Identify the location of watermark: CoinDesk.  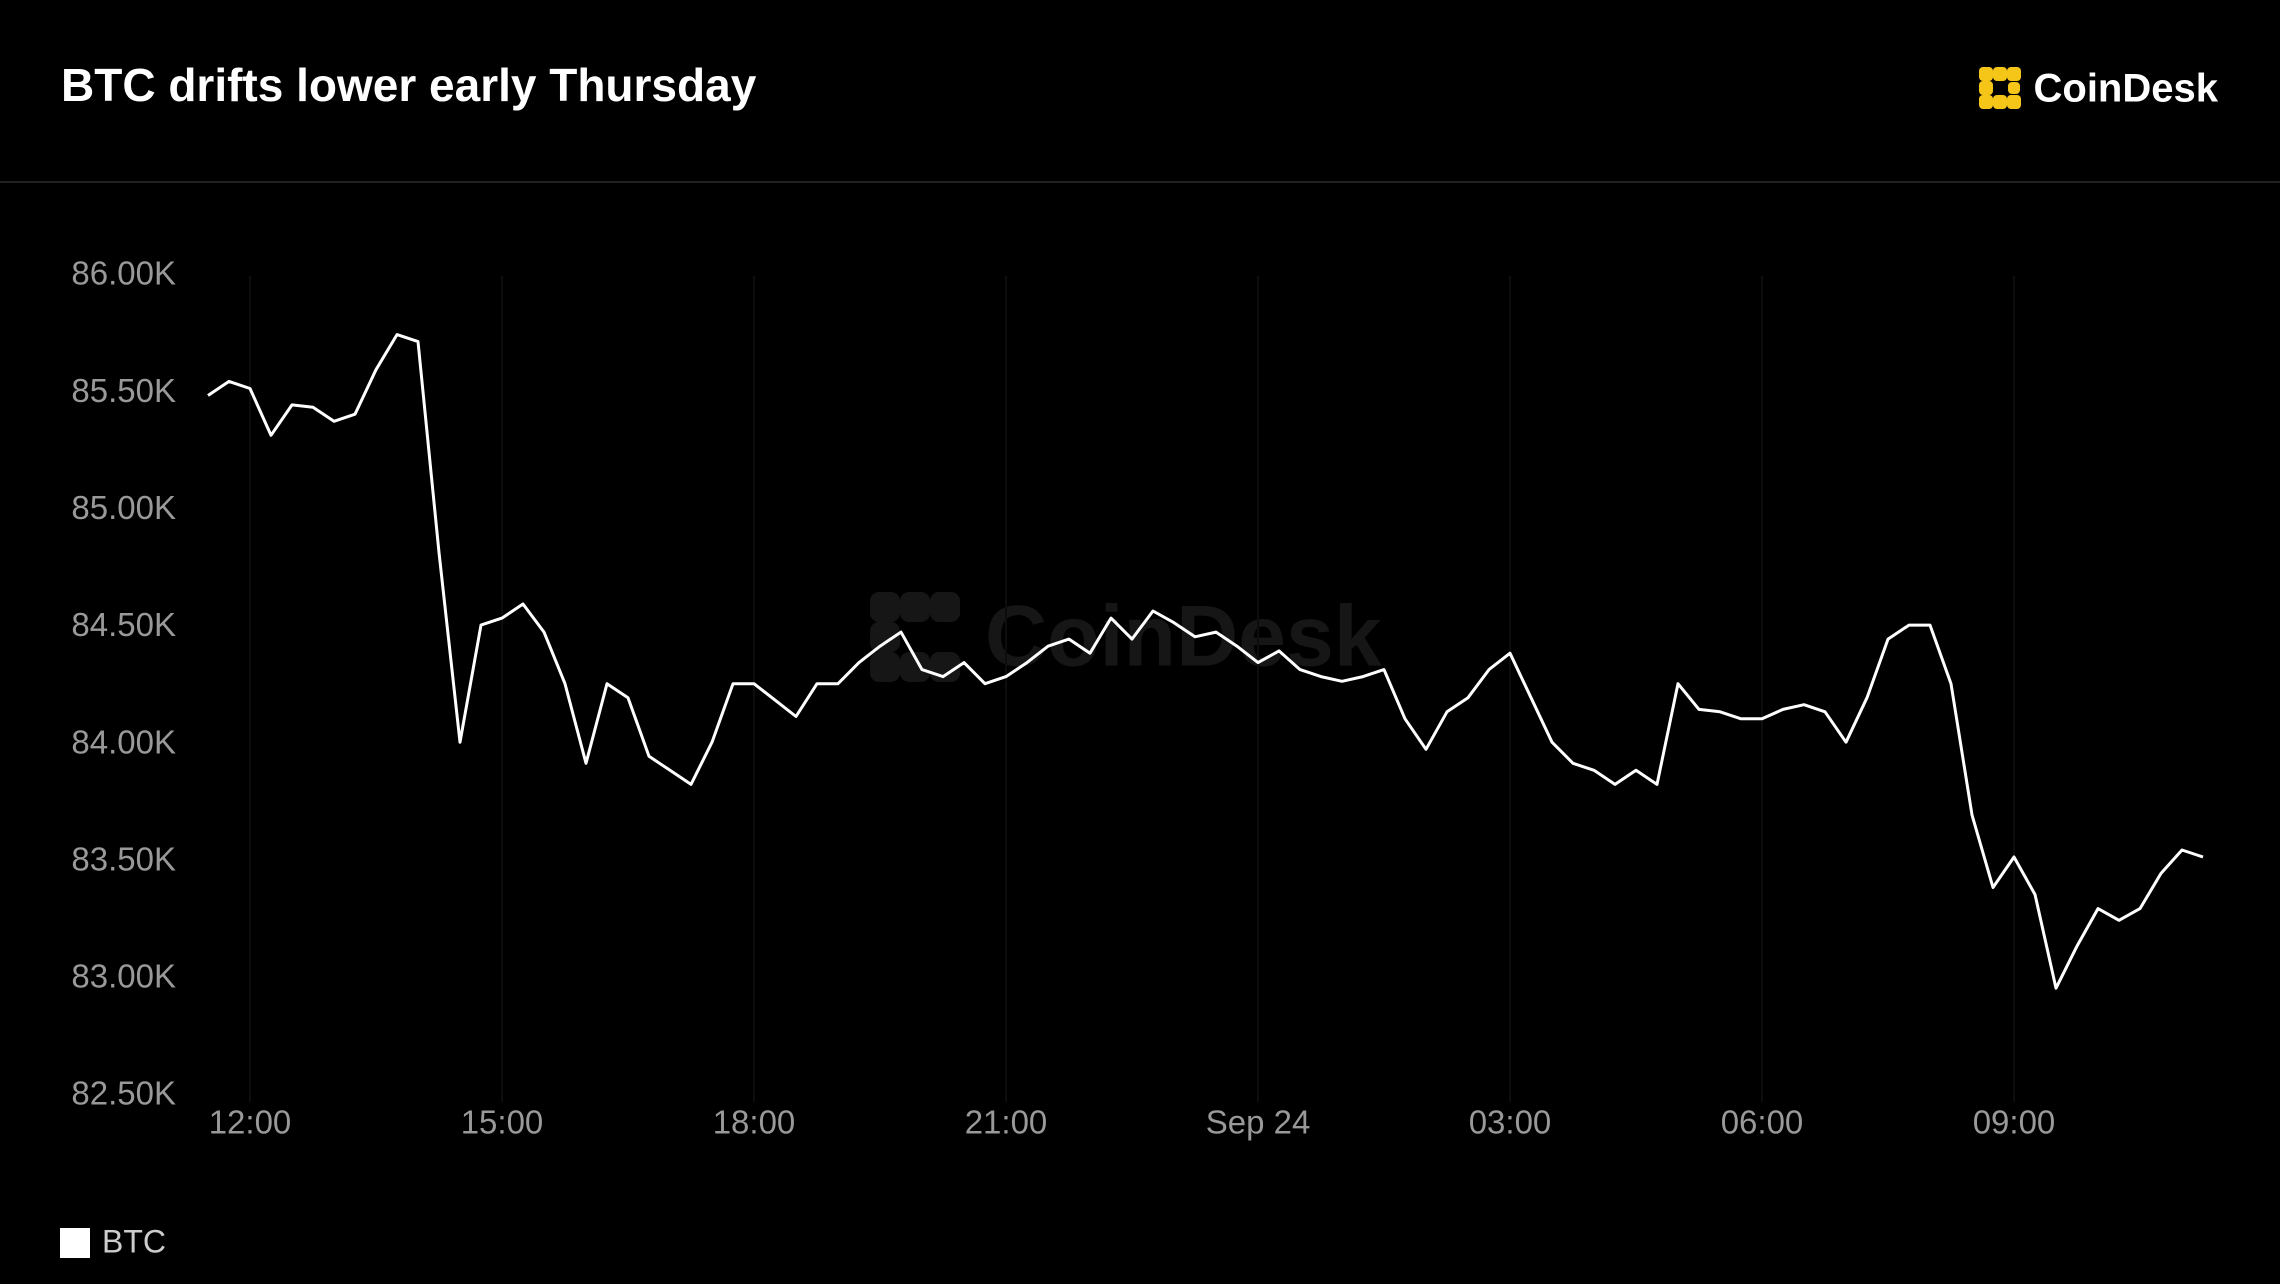
(1126, 637).